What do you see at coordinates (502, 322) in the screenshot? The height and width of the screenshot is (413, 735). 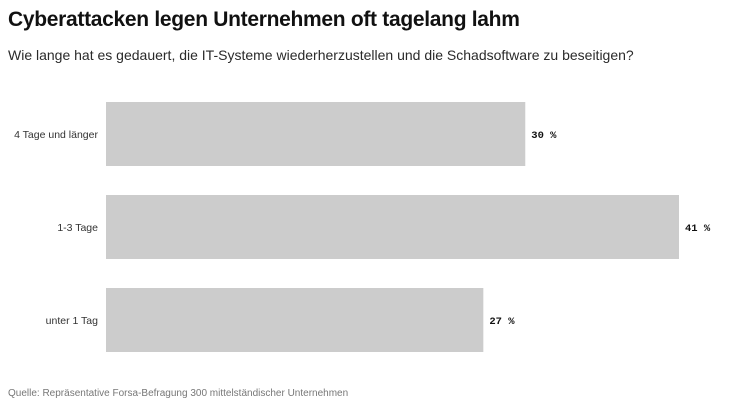 I see `value-label: 27 %` at bounding box center [502, 322].